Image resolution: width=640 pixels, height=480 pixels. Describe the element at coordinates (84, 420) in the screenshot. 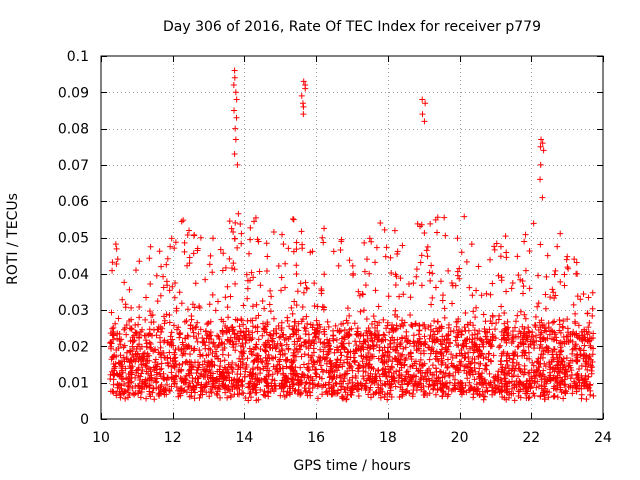

I see `y-tick-label: 0` at that location.